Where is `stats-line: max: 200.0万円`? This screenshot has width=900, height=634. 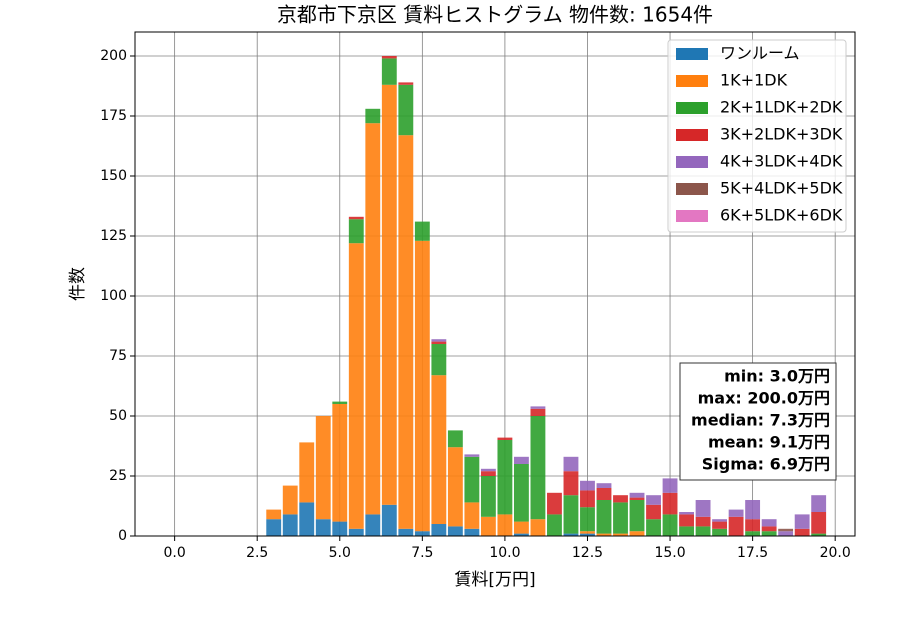
stats-line: max: 200.0万円 is located at coordinates (764, 398).